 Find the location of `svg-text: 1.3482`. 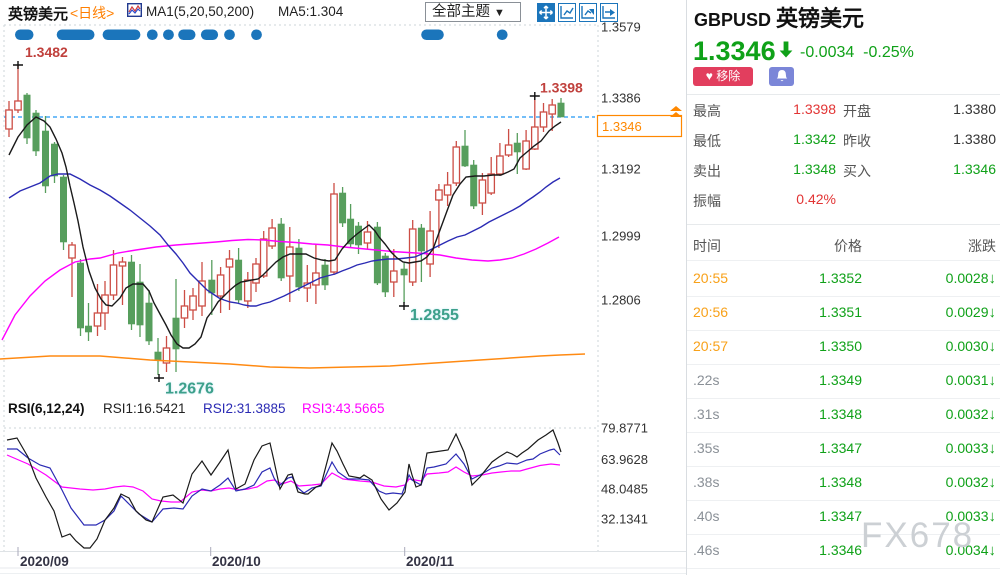

svg-text: 1.3482 is located at coordinates (46, 52).